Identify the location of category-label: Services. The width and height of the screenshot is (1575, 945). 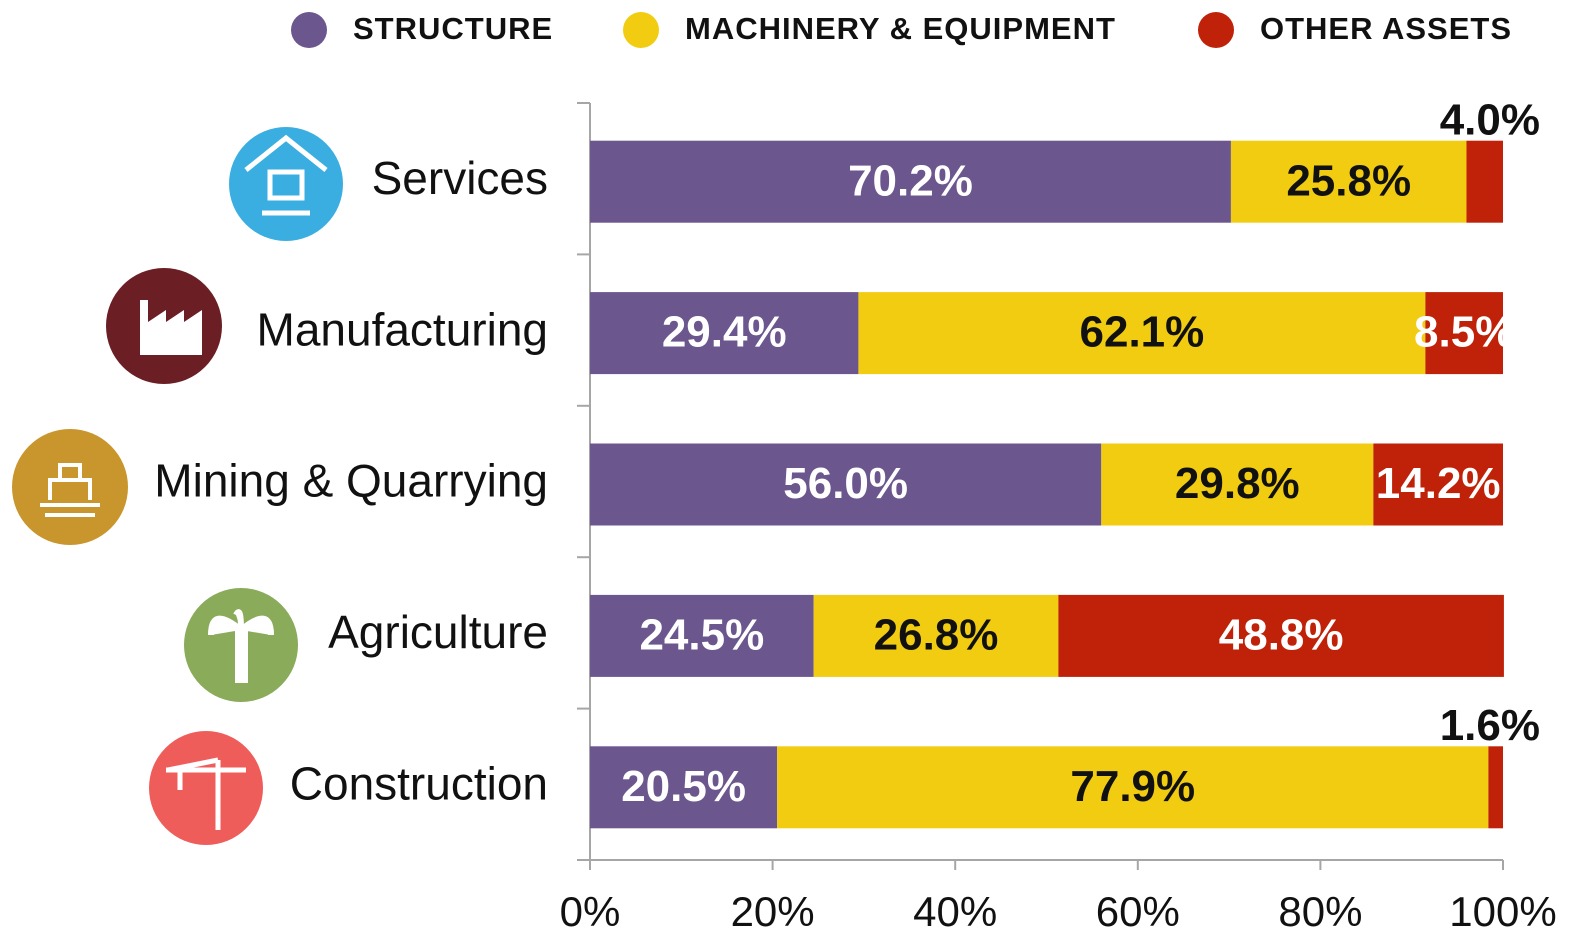
(460, 178).